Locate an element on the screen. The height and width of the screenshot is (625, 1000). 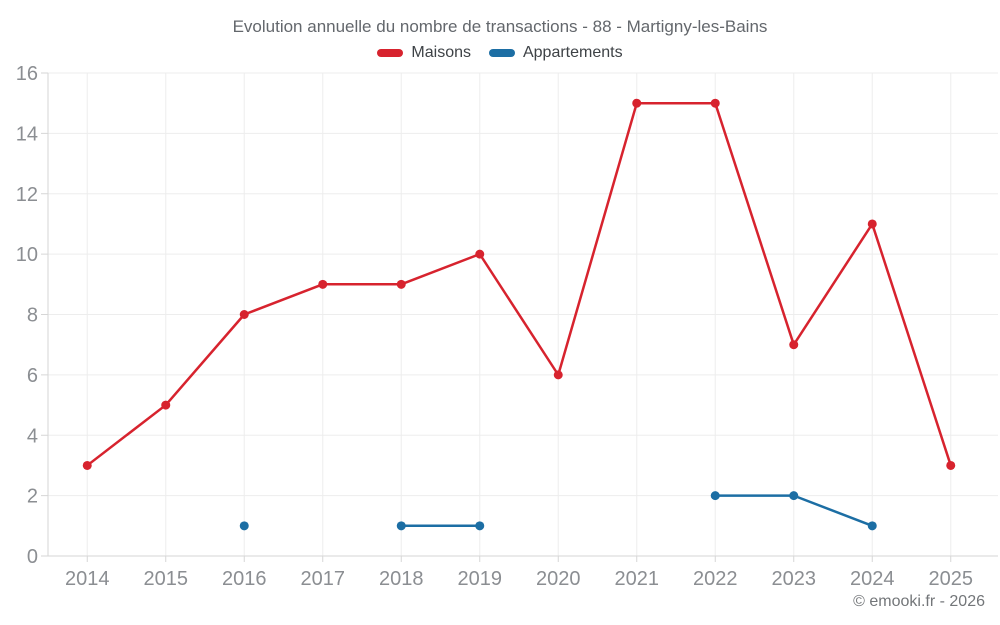
chart-legend: Maisons Appartements is located at coordinates (500, 53).